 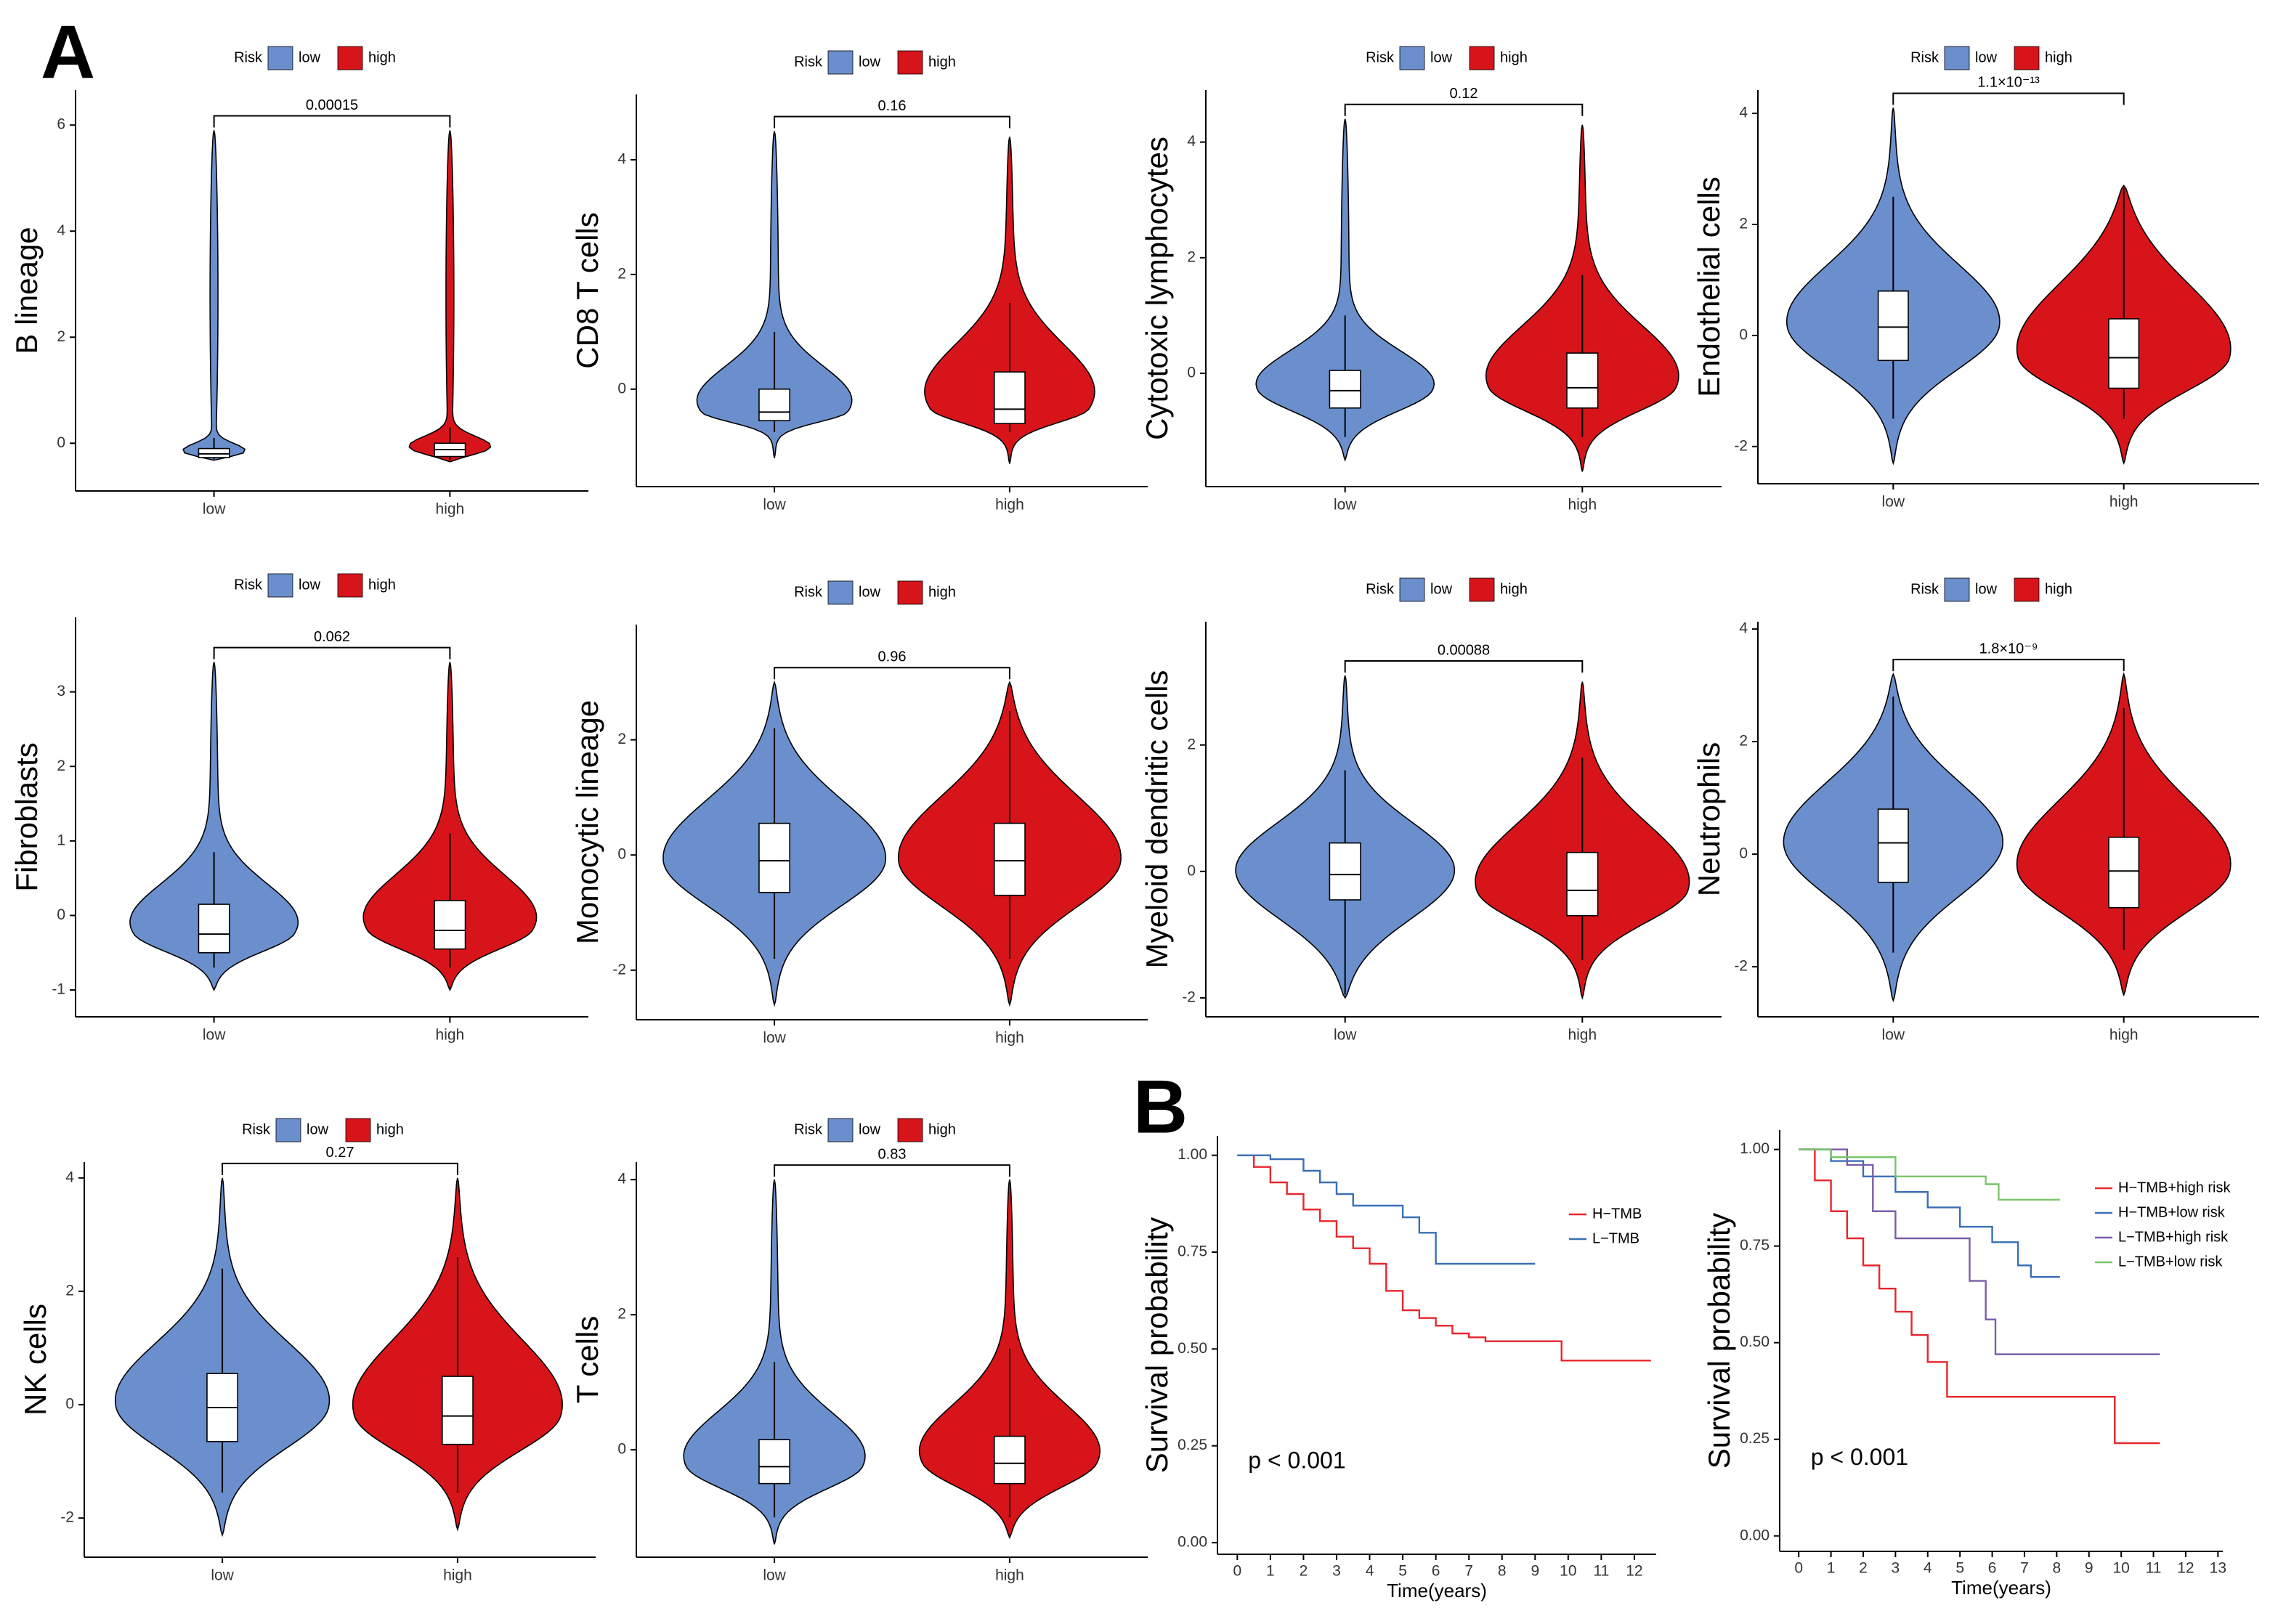 What do you see at coordinates (893, 106) in the screenshot?
I see `p-value: 0.16` at bounding box center [893, 106].